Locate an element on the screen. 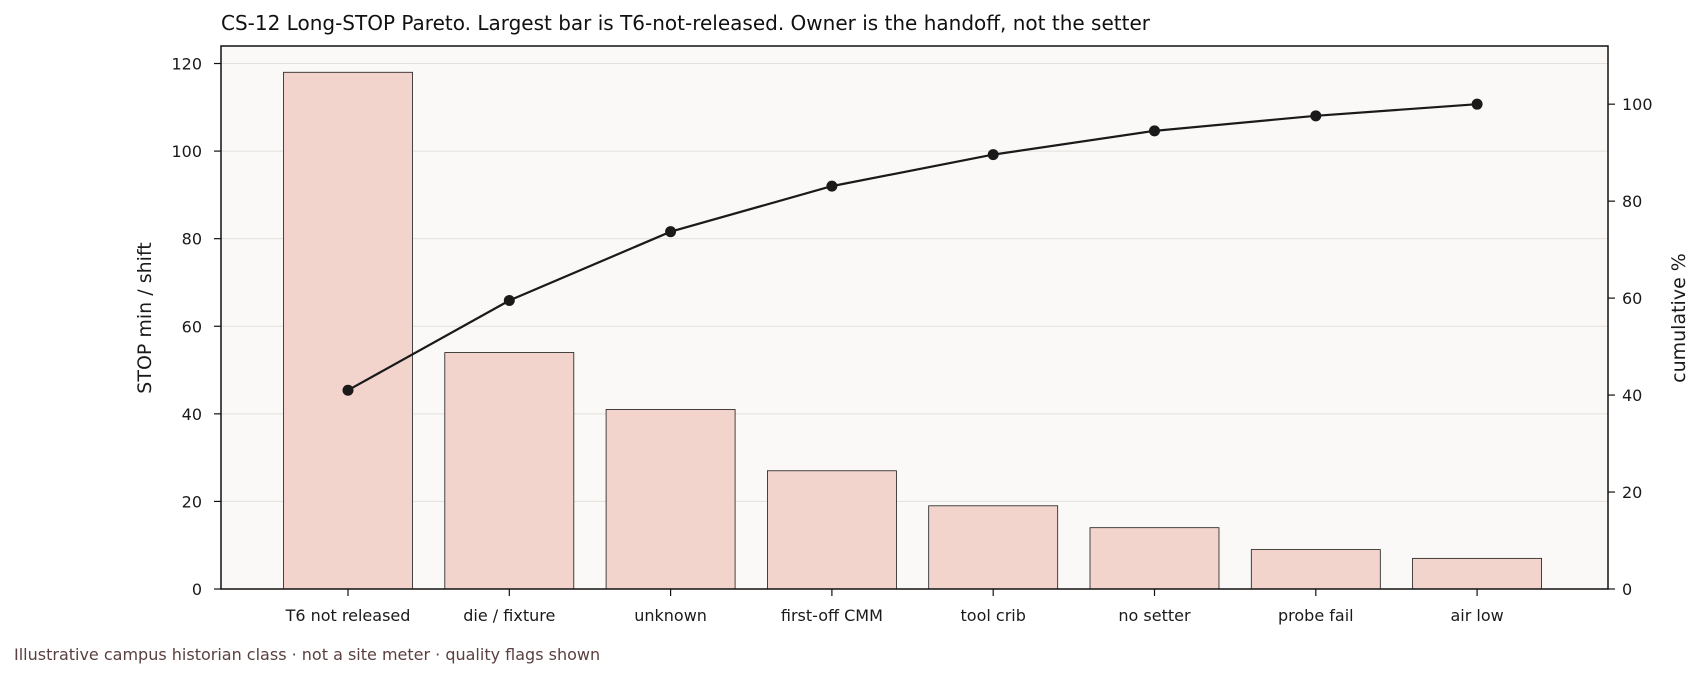 This screenshot has height=677, width=1705. x-tick-label: air low is located at coordinates (1476, 615).